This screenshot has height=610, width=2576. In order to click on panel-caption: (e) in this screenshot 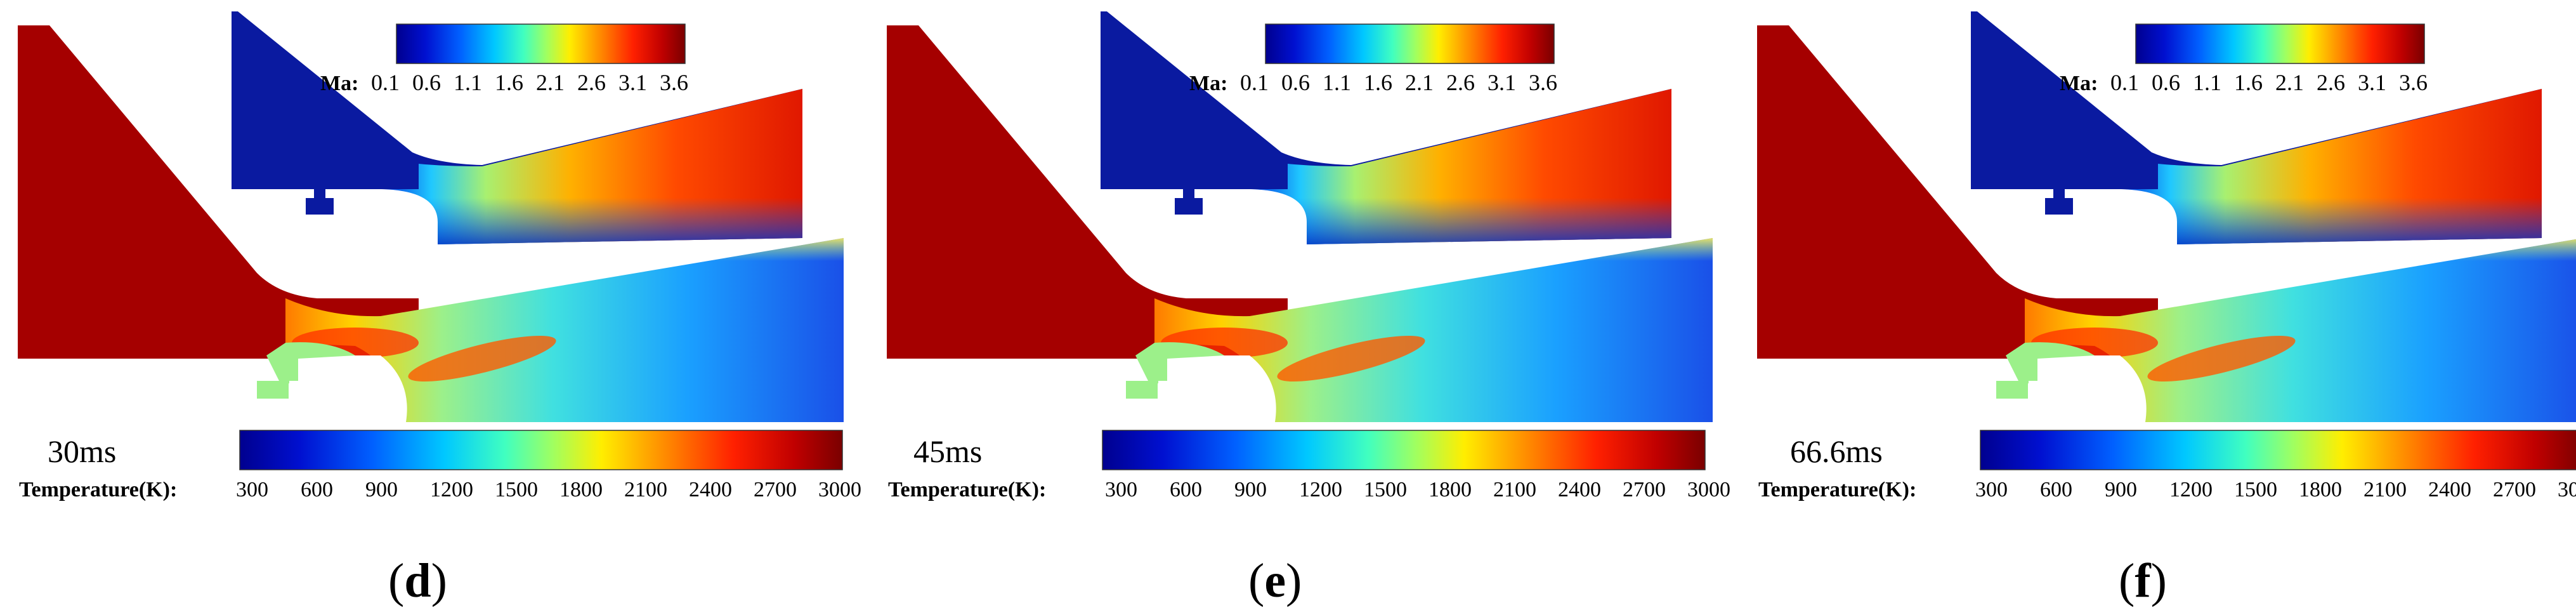, I will do `click(1275, 580)`.